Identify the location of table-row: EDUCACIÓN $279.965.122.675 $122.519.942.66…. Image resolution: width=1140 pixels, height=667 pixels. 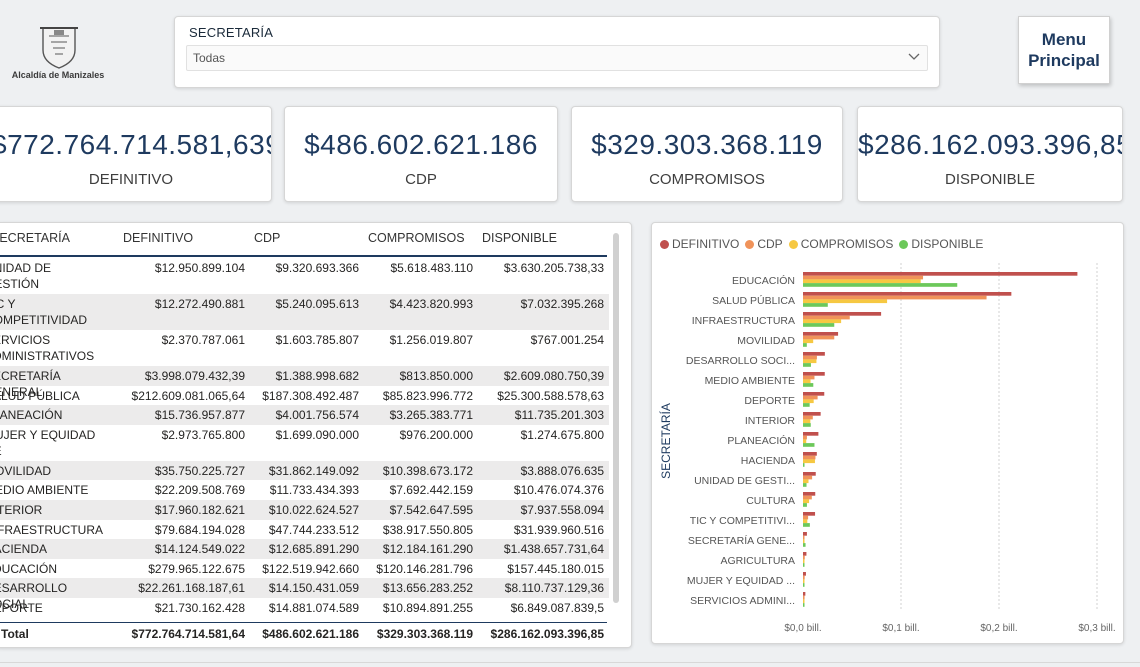
(304, 569).